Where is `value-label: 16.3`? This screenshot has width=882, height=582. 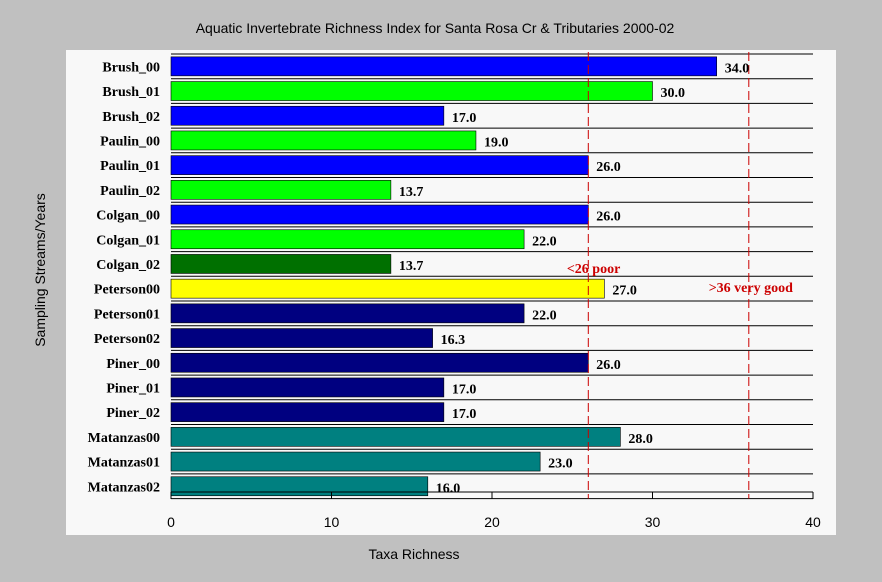
value-label: 16.3 is located at coordinates (453, 340).